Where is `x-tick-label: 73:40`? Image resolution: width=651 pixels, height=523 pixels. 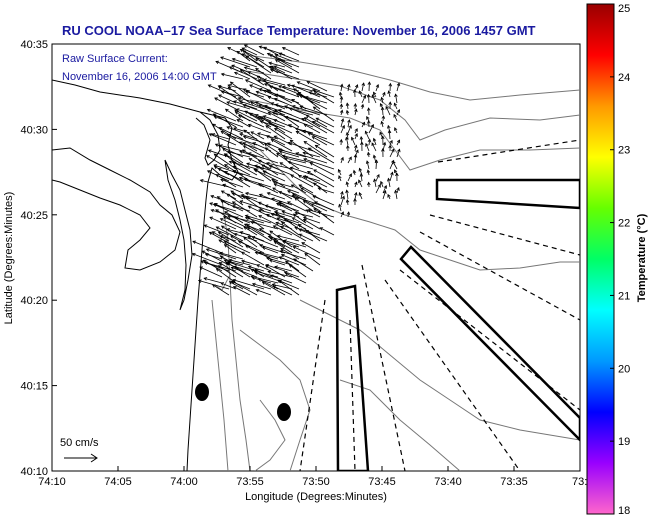
x-tick-label: 73:40 is located at coordinates (448, 482).